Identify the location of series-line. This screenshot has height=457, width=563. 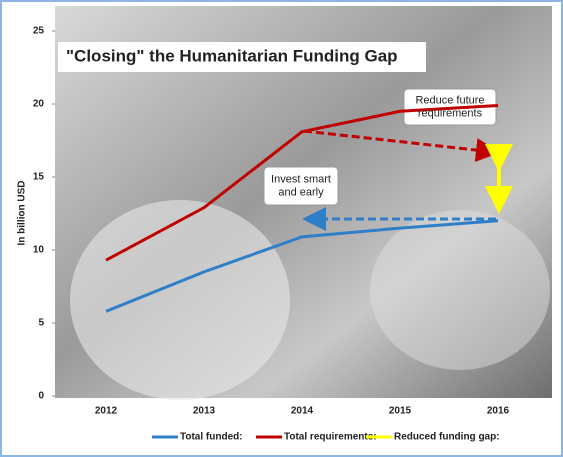
(302, 266).